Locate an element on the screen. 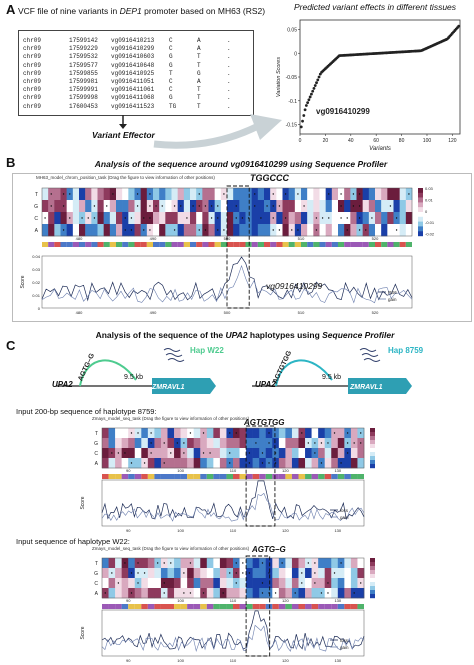 The height and width of the screenshot is (665, 474). x-tick-label: 0 is located at coordinates (300, 141).